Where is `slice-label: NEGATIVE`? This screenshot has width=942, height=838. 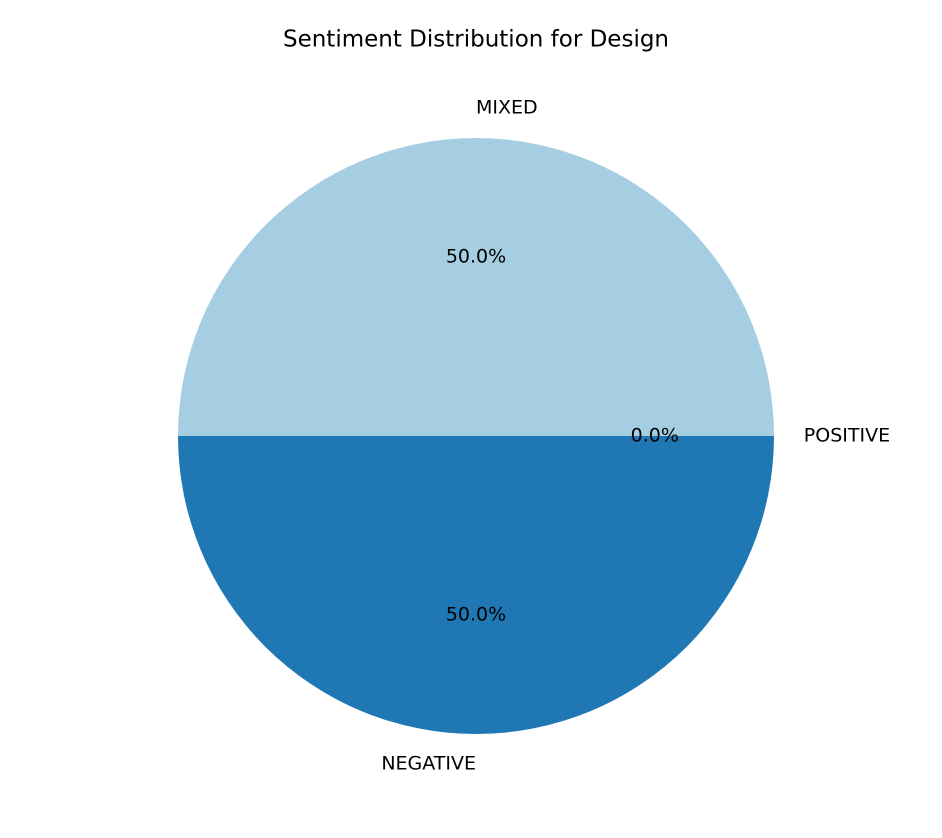
slice-label: NEGATIVE is located at coordinates (428, 763).